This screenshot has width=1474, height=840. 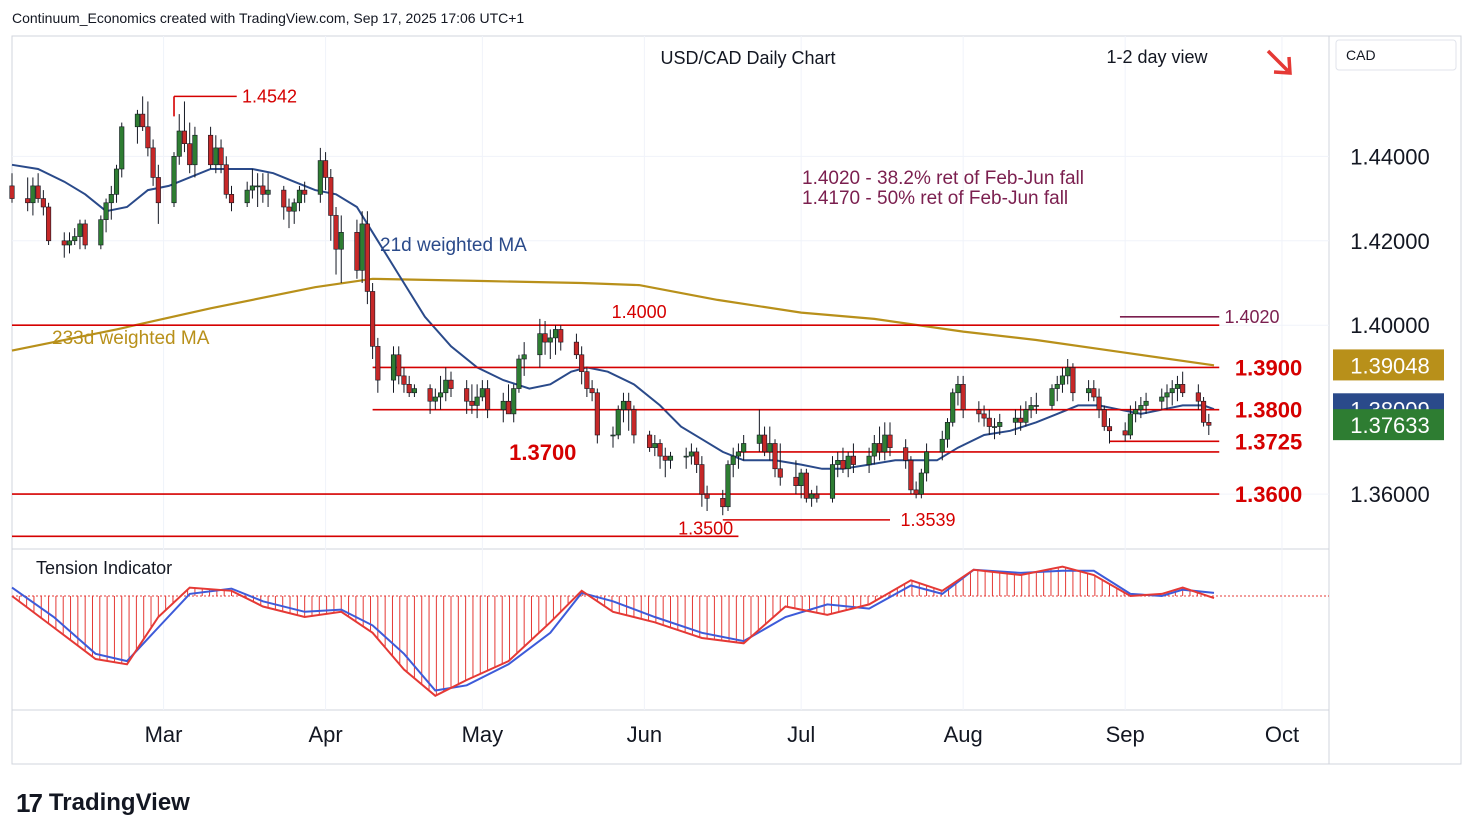 What do you see at coordinates (927, 520) in the screenshot?
I see `level-label-1.3539: 1.3539` at bounding box center [927, 520].